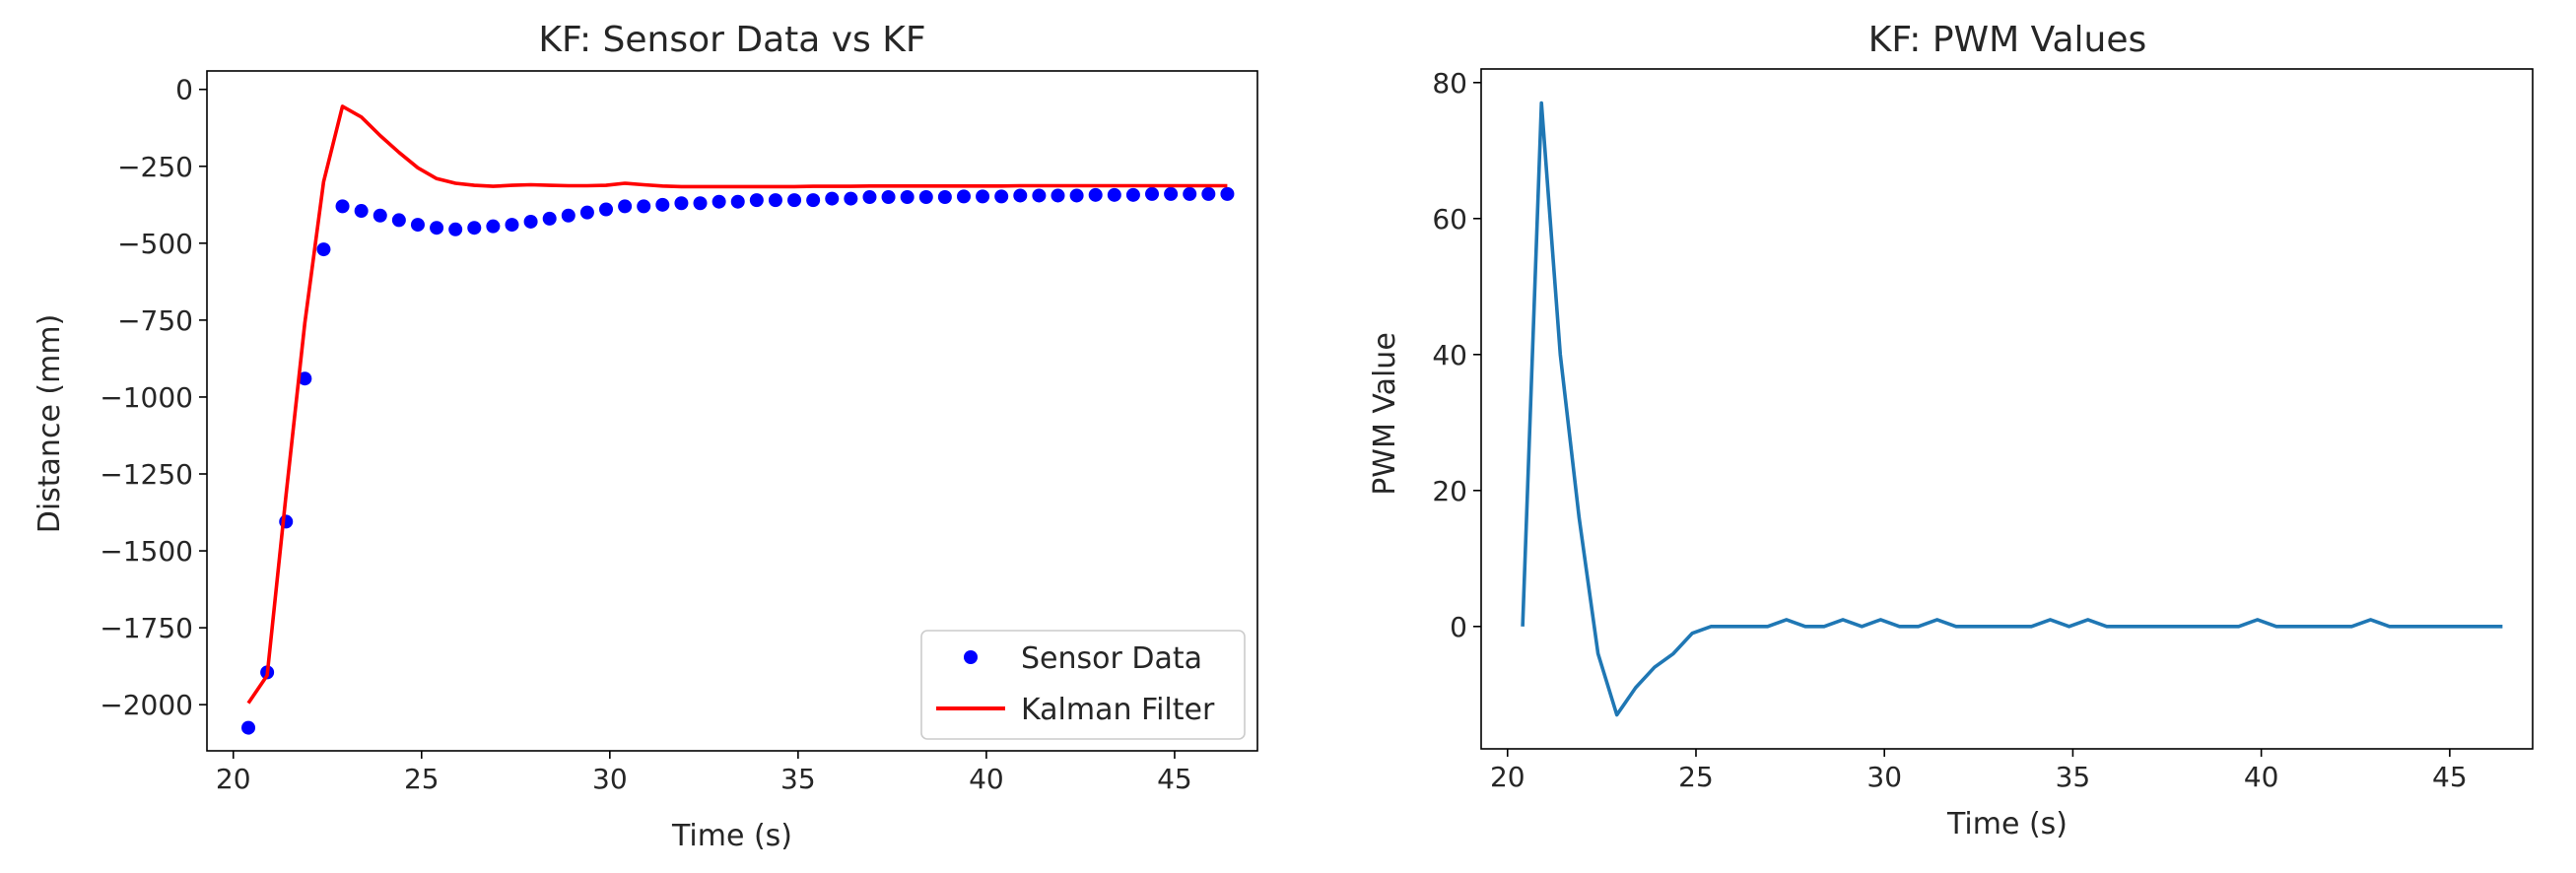 This screenshot has width=2576, height=873. Describe the element at coordinates (146, 397) in the screenshot. I see `y-tick-label: −1000` at that location.